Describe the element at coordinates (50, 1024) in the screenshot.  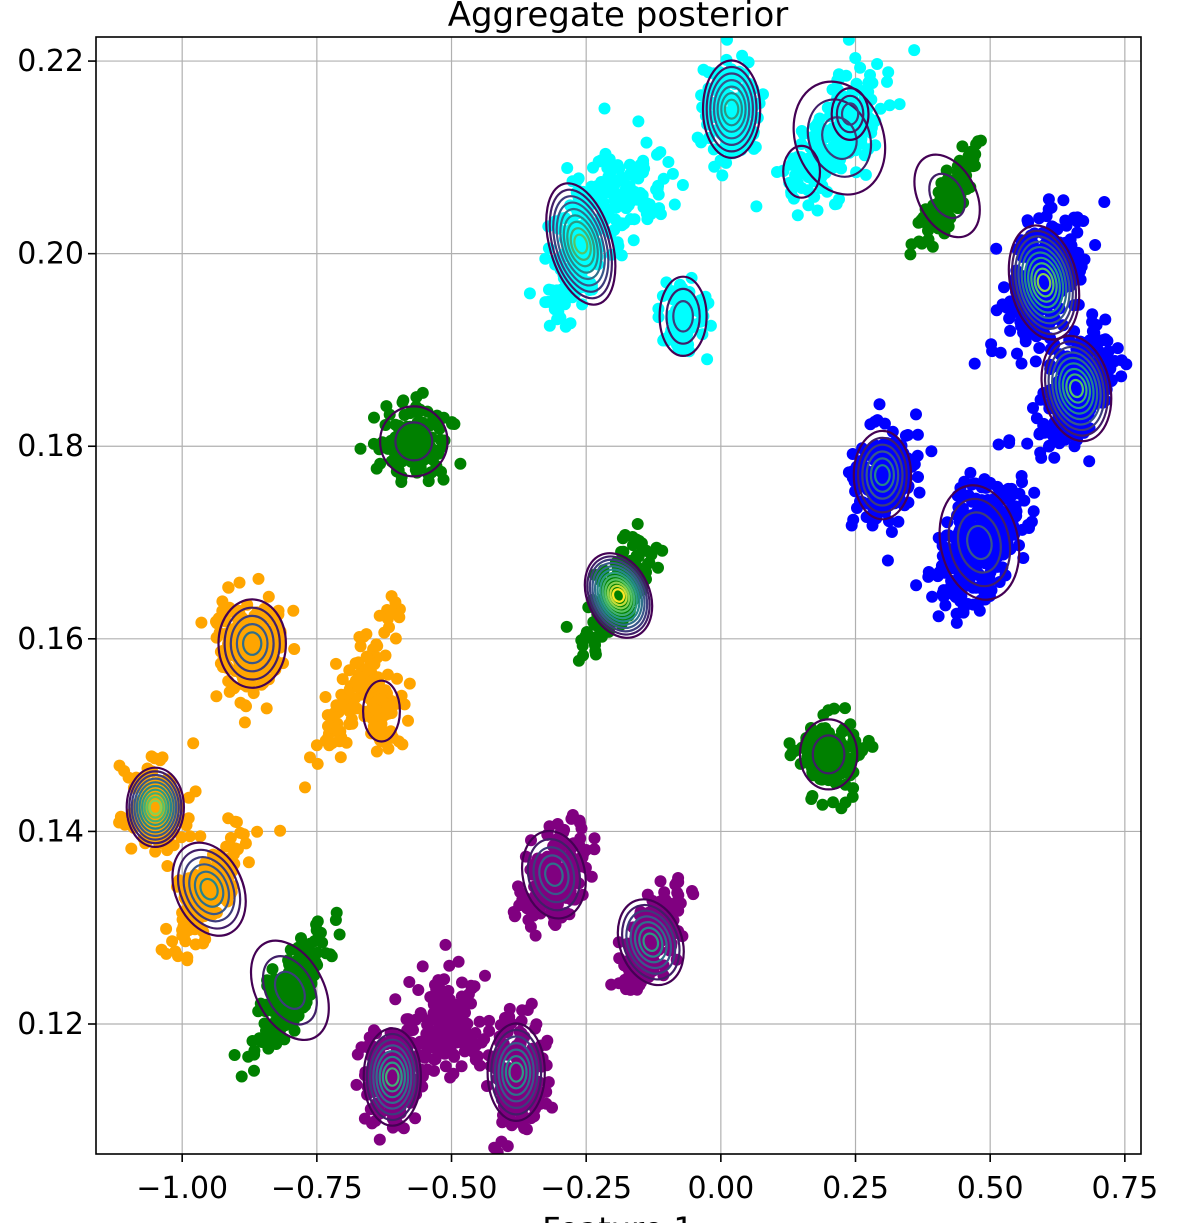
I see `y-tick-label: 0.12` at that location.